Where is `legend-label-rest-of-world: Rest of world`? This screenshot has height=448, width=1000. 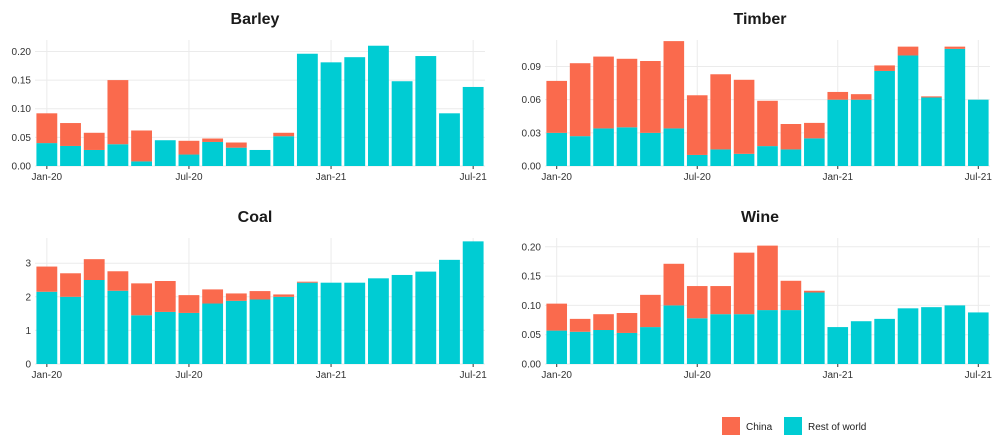
legend-label-rest-of-world: Rest of world is located at coordinates (837, 427).